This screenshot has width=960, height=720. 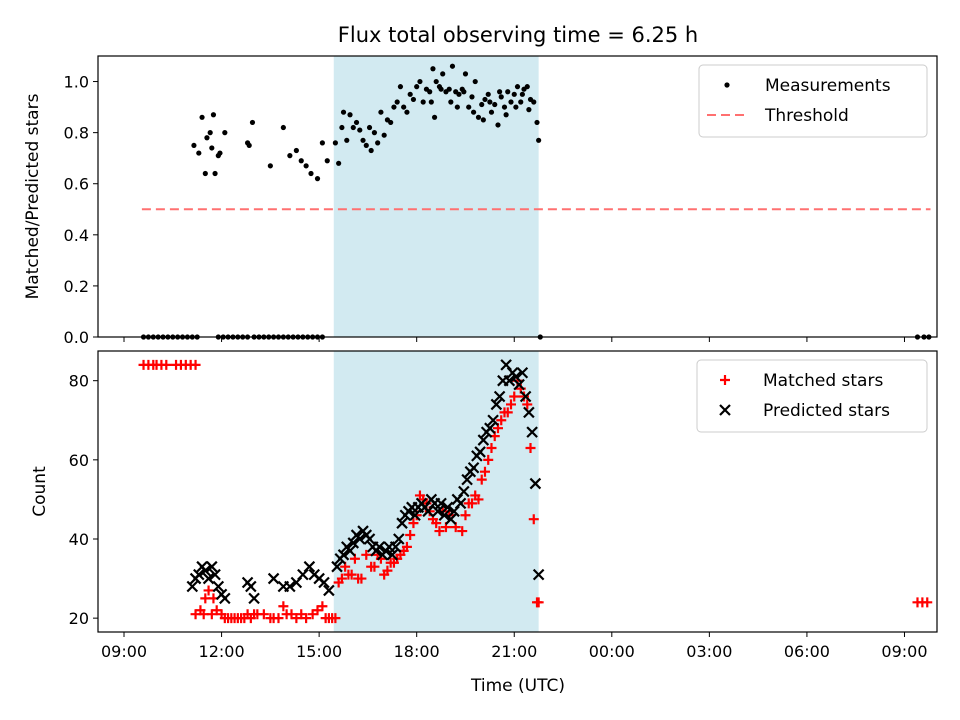 I want to click on legend-label: Threshold, so click(x=806, y=116).